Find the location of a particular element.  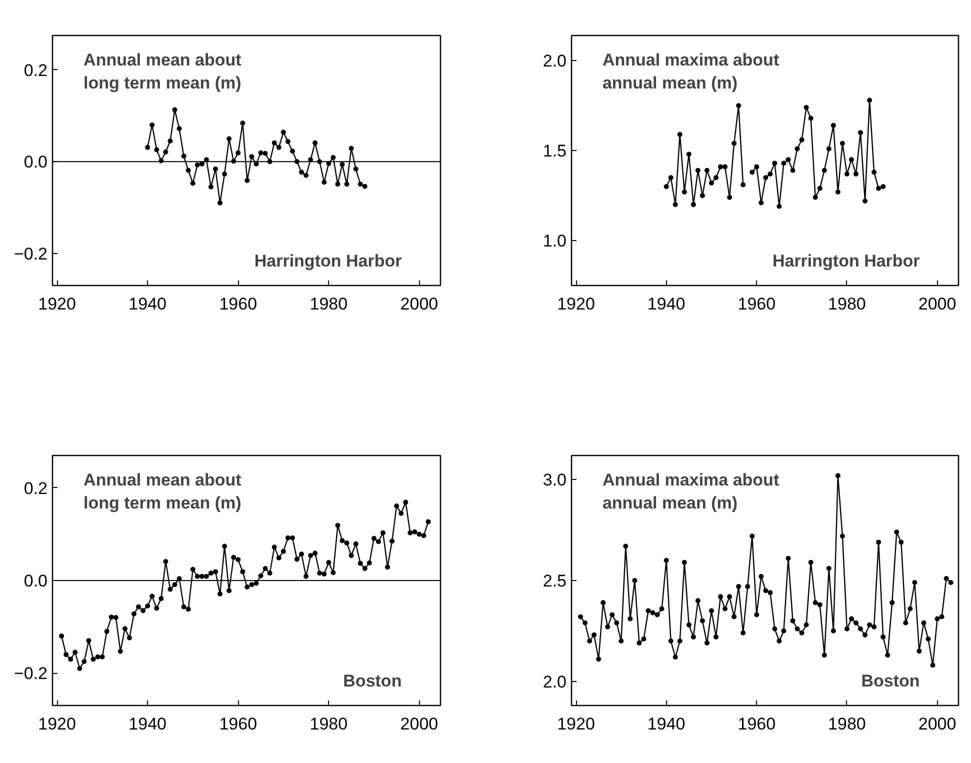

y-tick-label: 1.5 is located at coordinates (554, 151).